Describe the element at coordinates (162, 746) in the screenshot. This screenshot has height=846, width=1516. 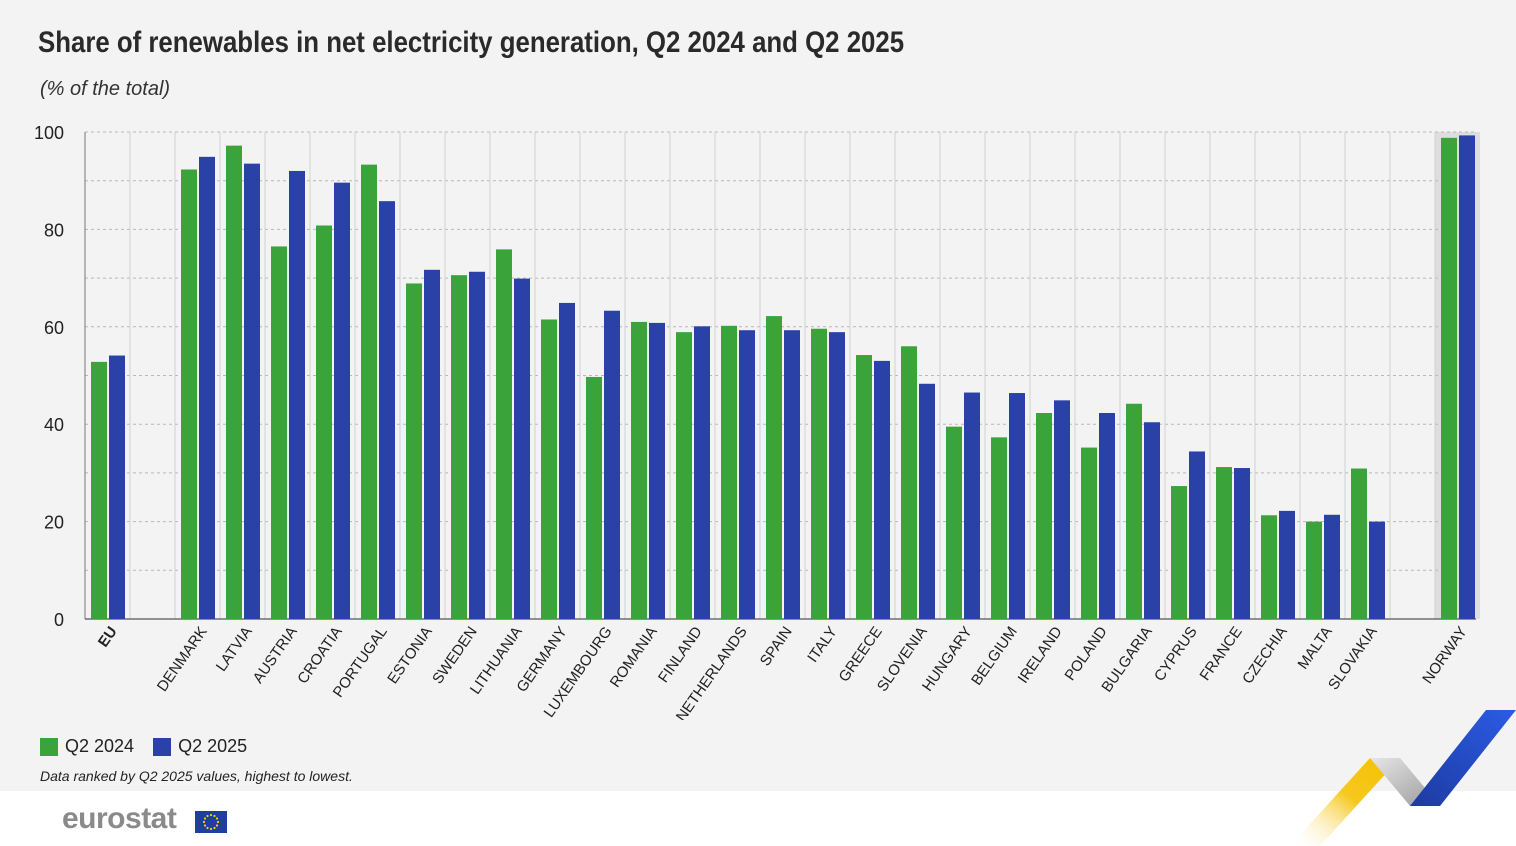
I see `legend-swatch-q2-2025` at that location.